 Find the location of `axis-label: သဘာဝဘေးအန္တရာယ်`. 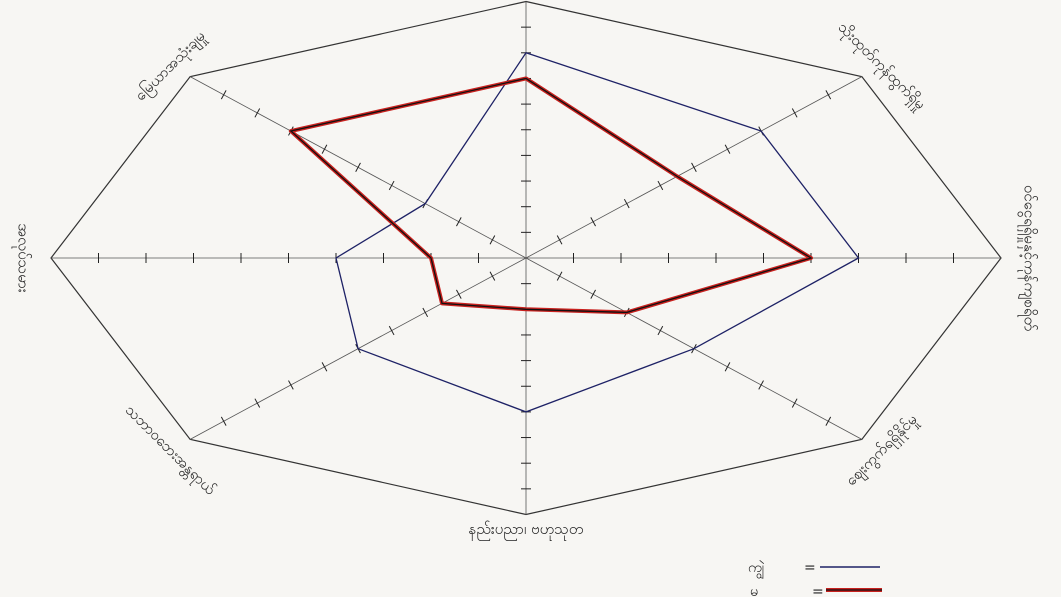

axis-label: သဘာဝဘေးအန္တရာယ် is located at coordinates (170, 451).